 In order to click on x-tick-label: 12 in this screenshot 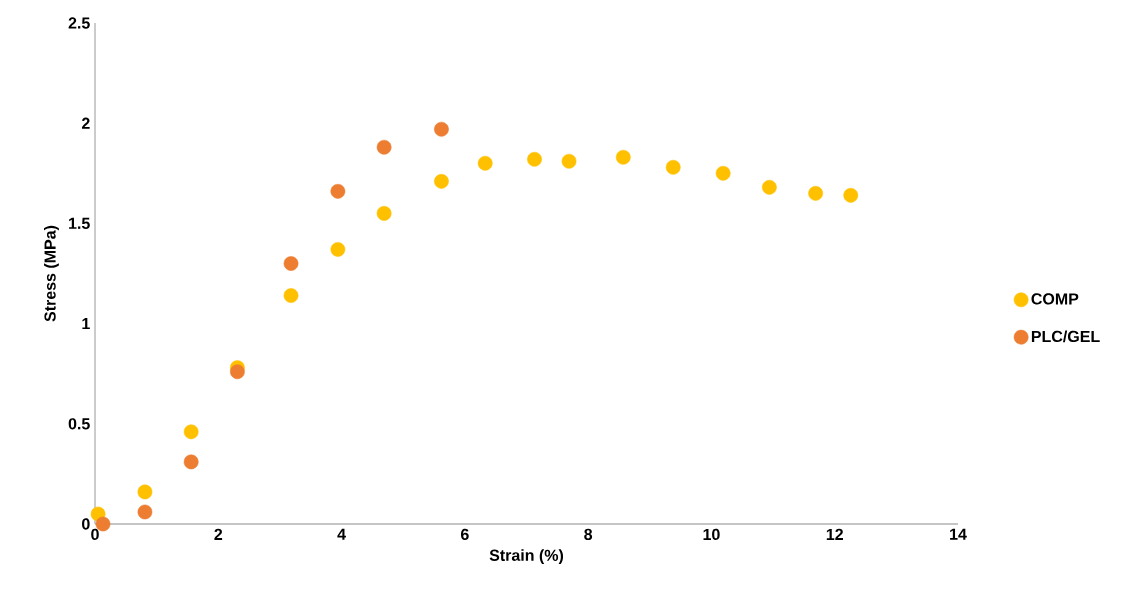, I will do `click(834, 534)`.